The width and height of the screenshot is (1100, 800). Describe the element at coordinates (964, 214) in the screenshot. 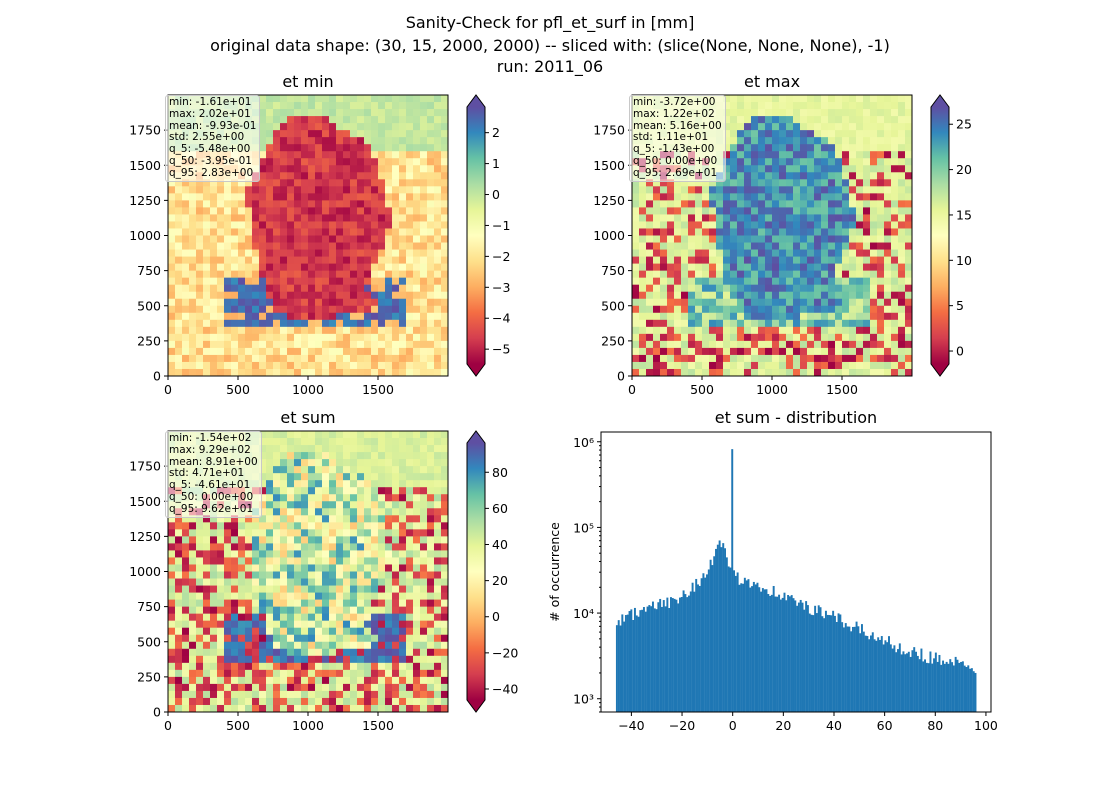

I see `colorbar-tick-label: 15` at that location.